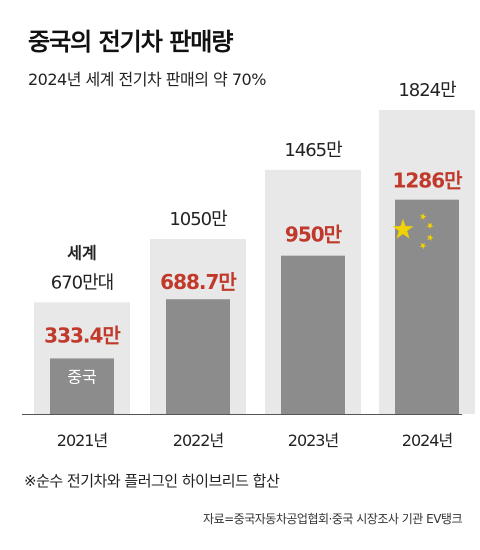  Describe the element at coordinates (81, 252) in the screenshot. I see `world-series-label: 세계` at that location.